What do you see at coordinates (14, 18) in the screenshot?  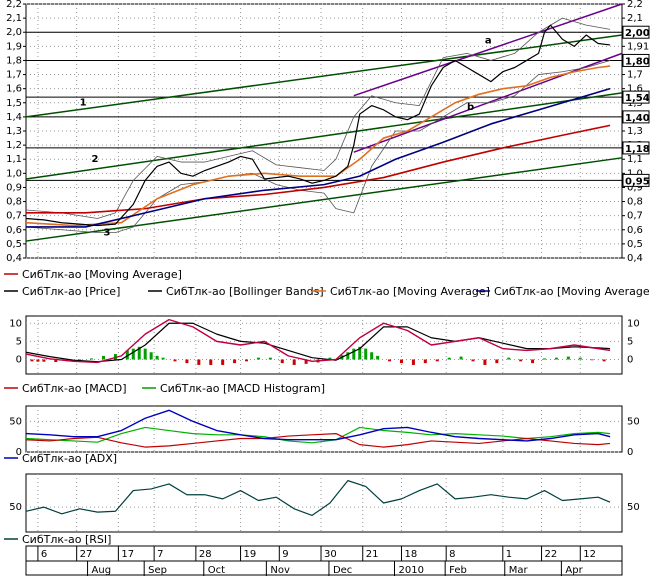 I see `price-left-tick-label: 2,1` at bounding box center [14, 18].